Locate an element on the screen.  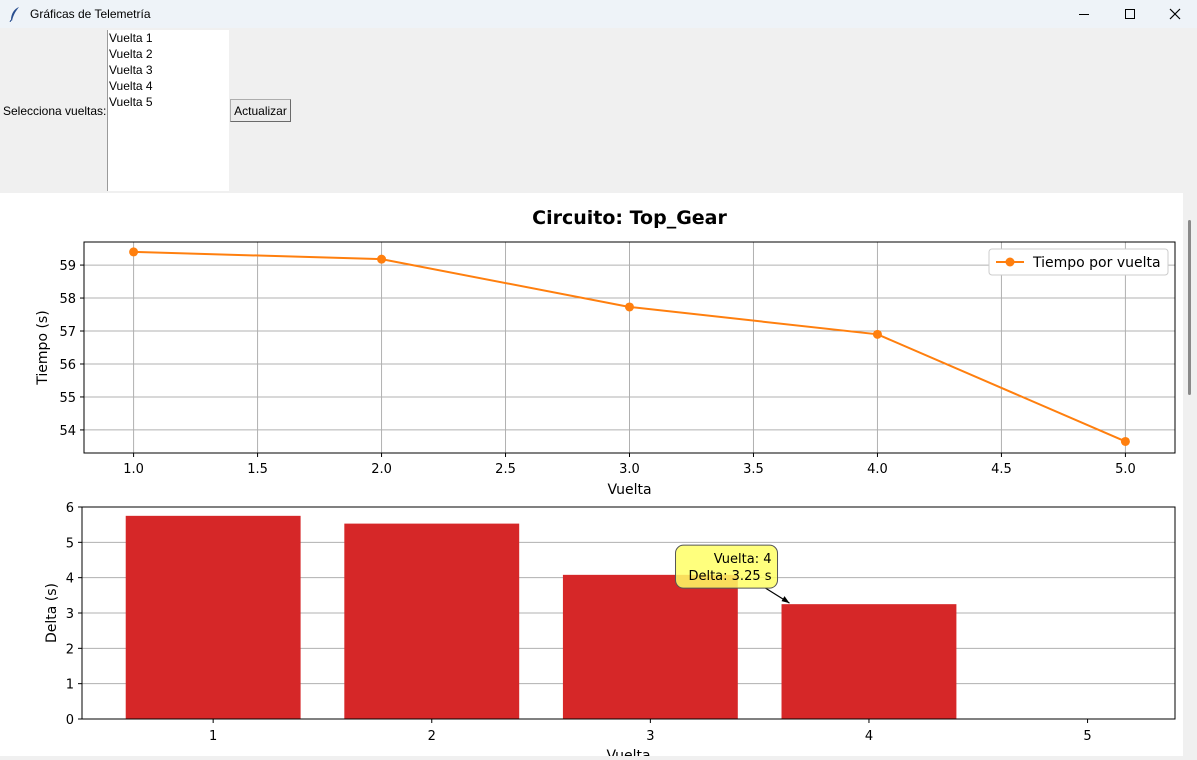
line-chart-xtick-label: 1.0 is located at coordinates (133, 469).